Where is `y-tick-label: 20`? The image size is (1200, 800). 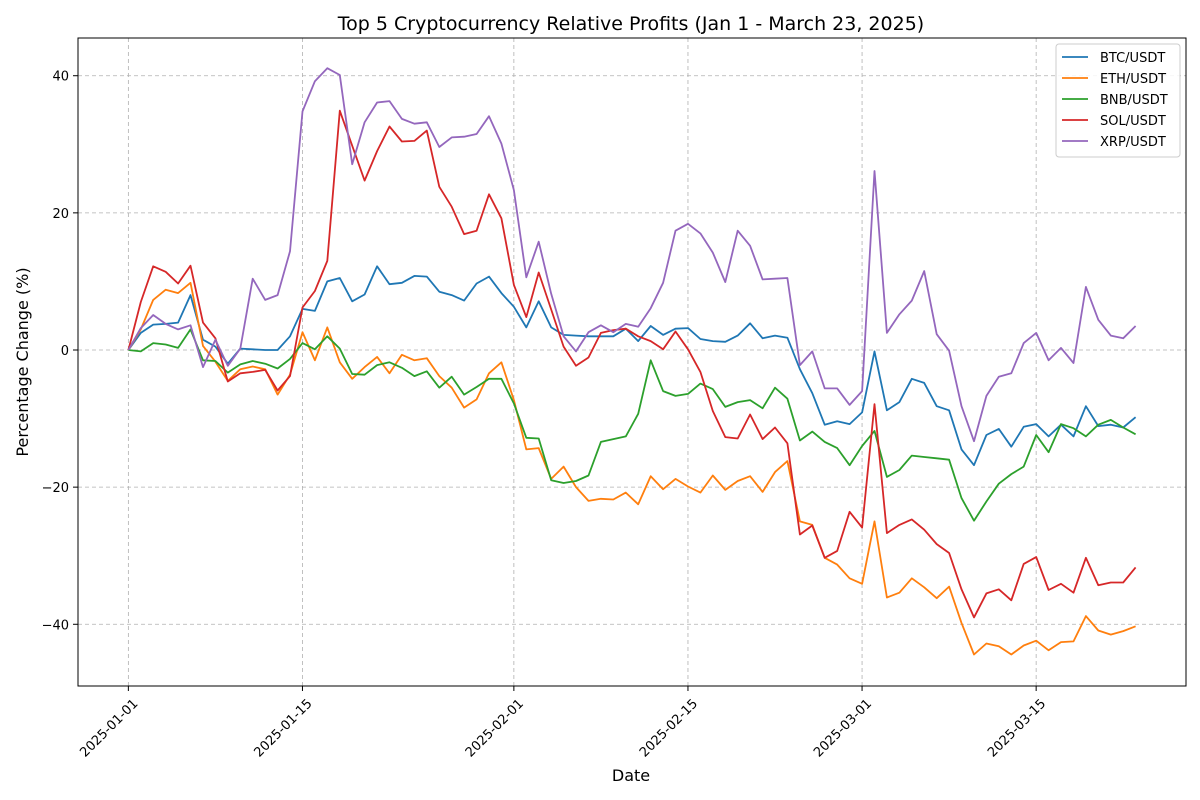
y-tick-label: 20 is located at coordinates (60, 214).